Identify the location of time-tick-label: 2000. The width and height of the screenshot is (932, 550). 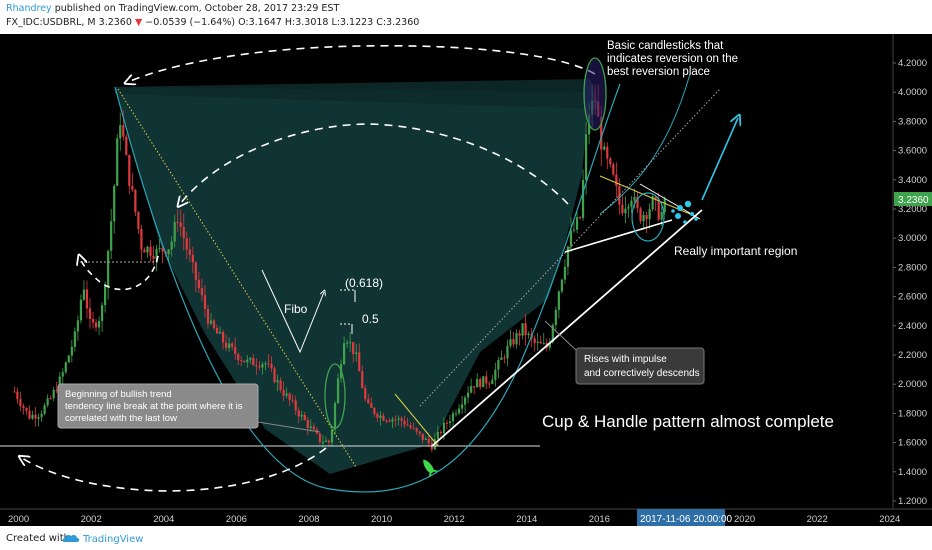
(18, 519).